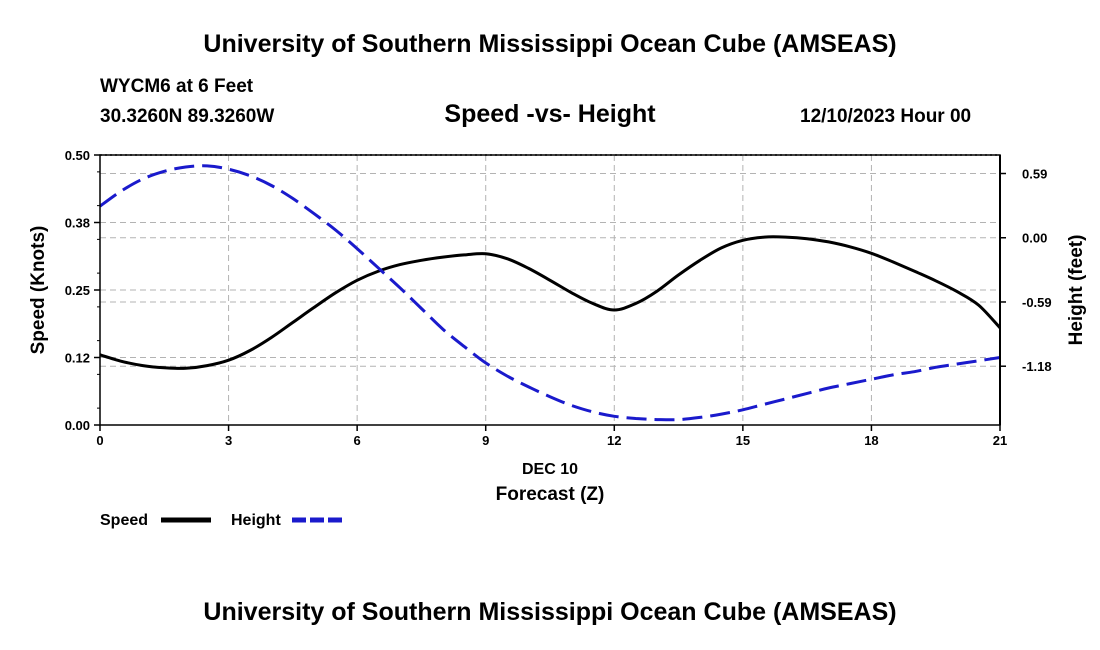  What do you see at coordinates (99, 440) in the screenshot?
I see `x-tick-label: 0` at bounding box center [99, 440].